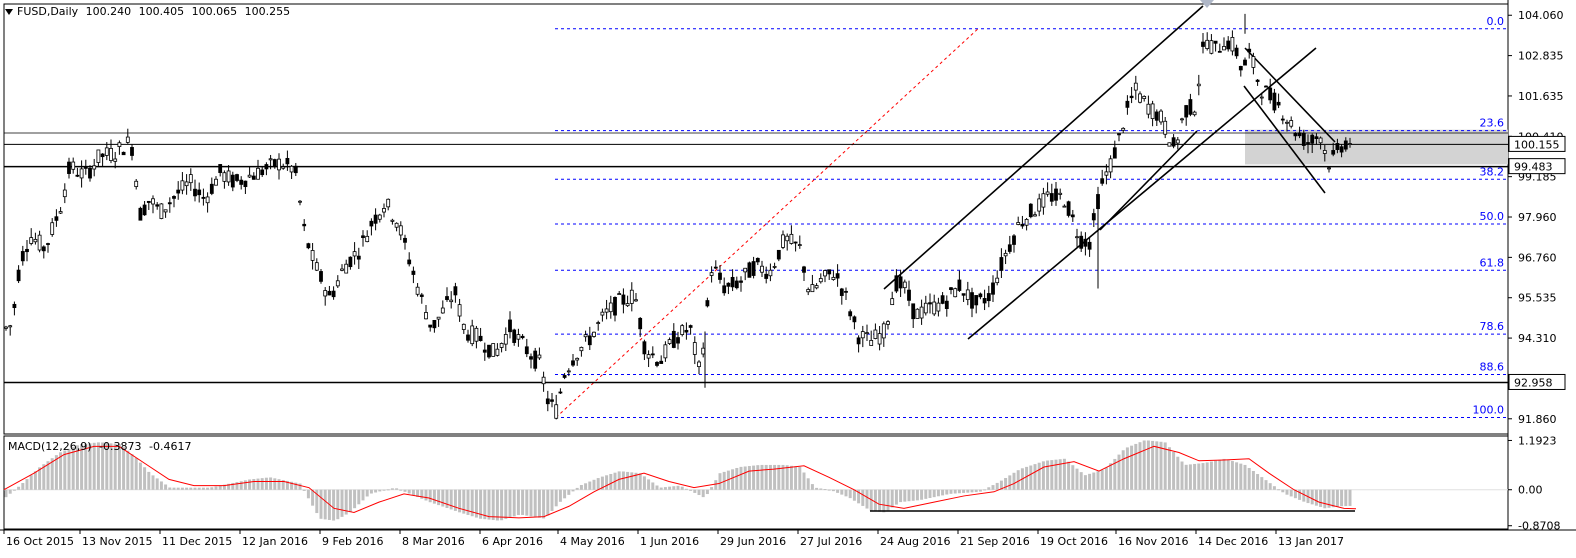  Describe the element at coordinates (1207, 4) in the screenshot. I see `period-separator-marker` at that location.